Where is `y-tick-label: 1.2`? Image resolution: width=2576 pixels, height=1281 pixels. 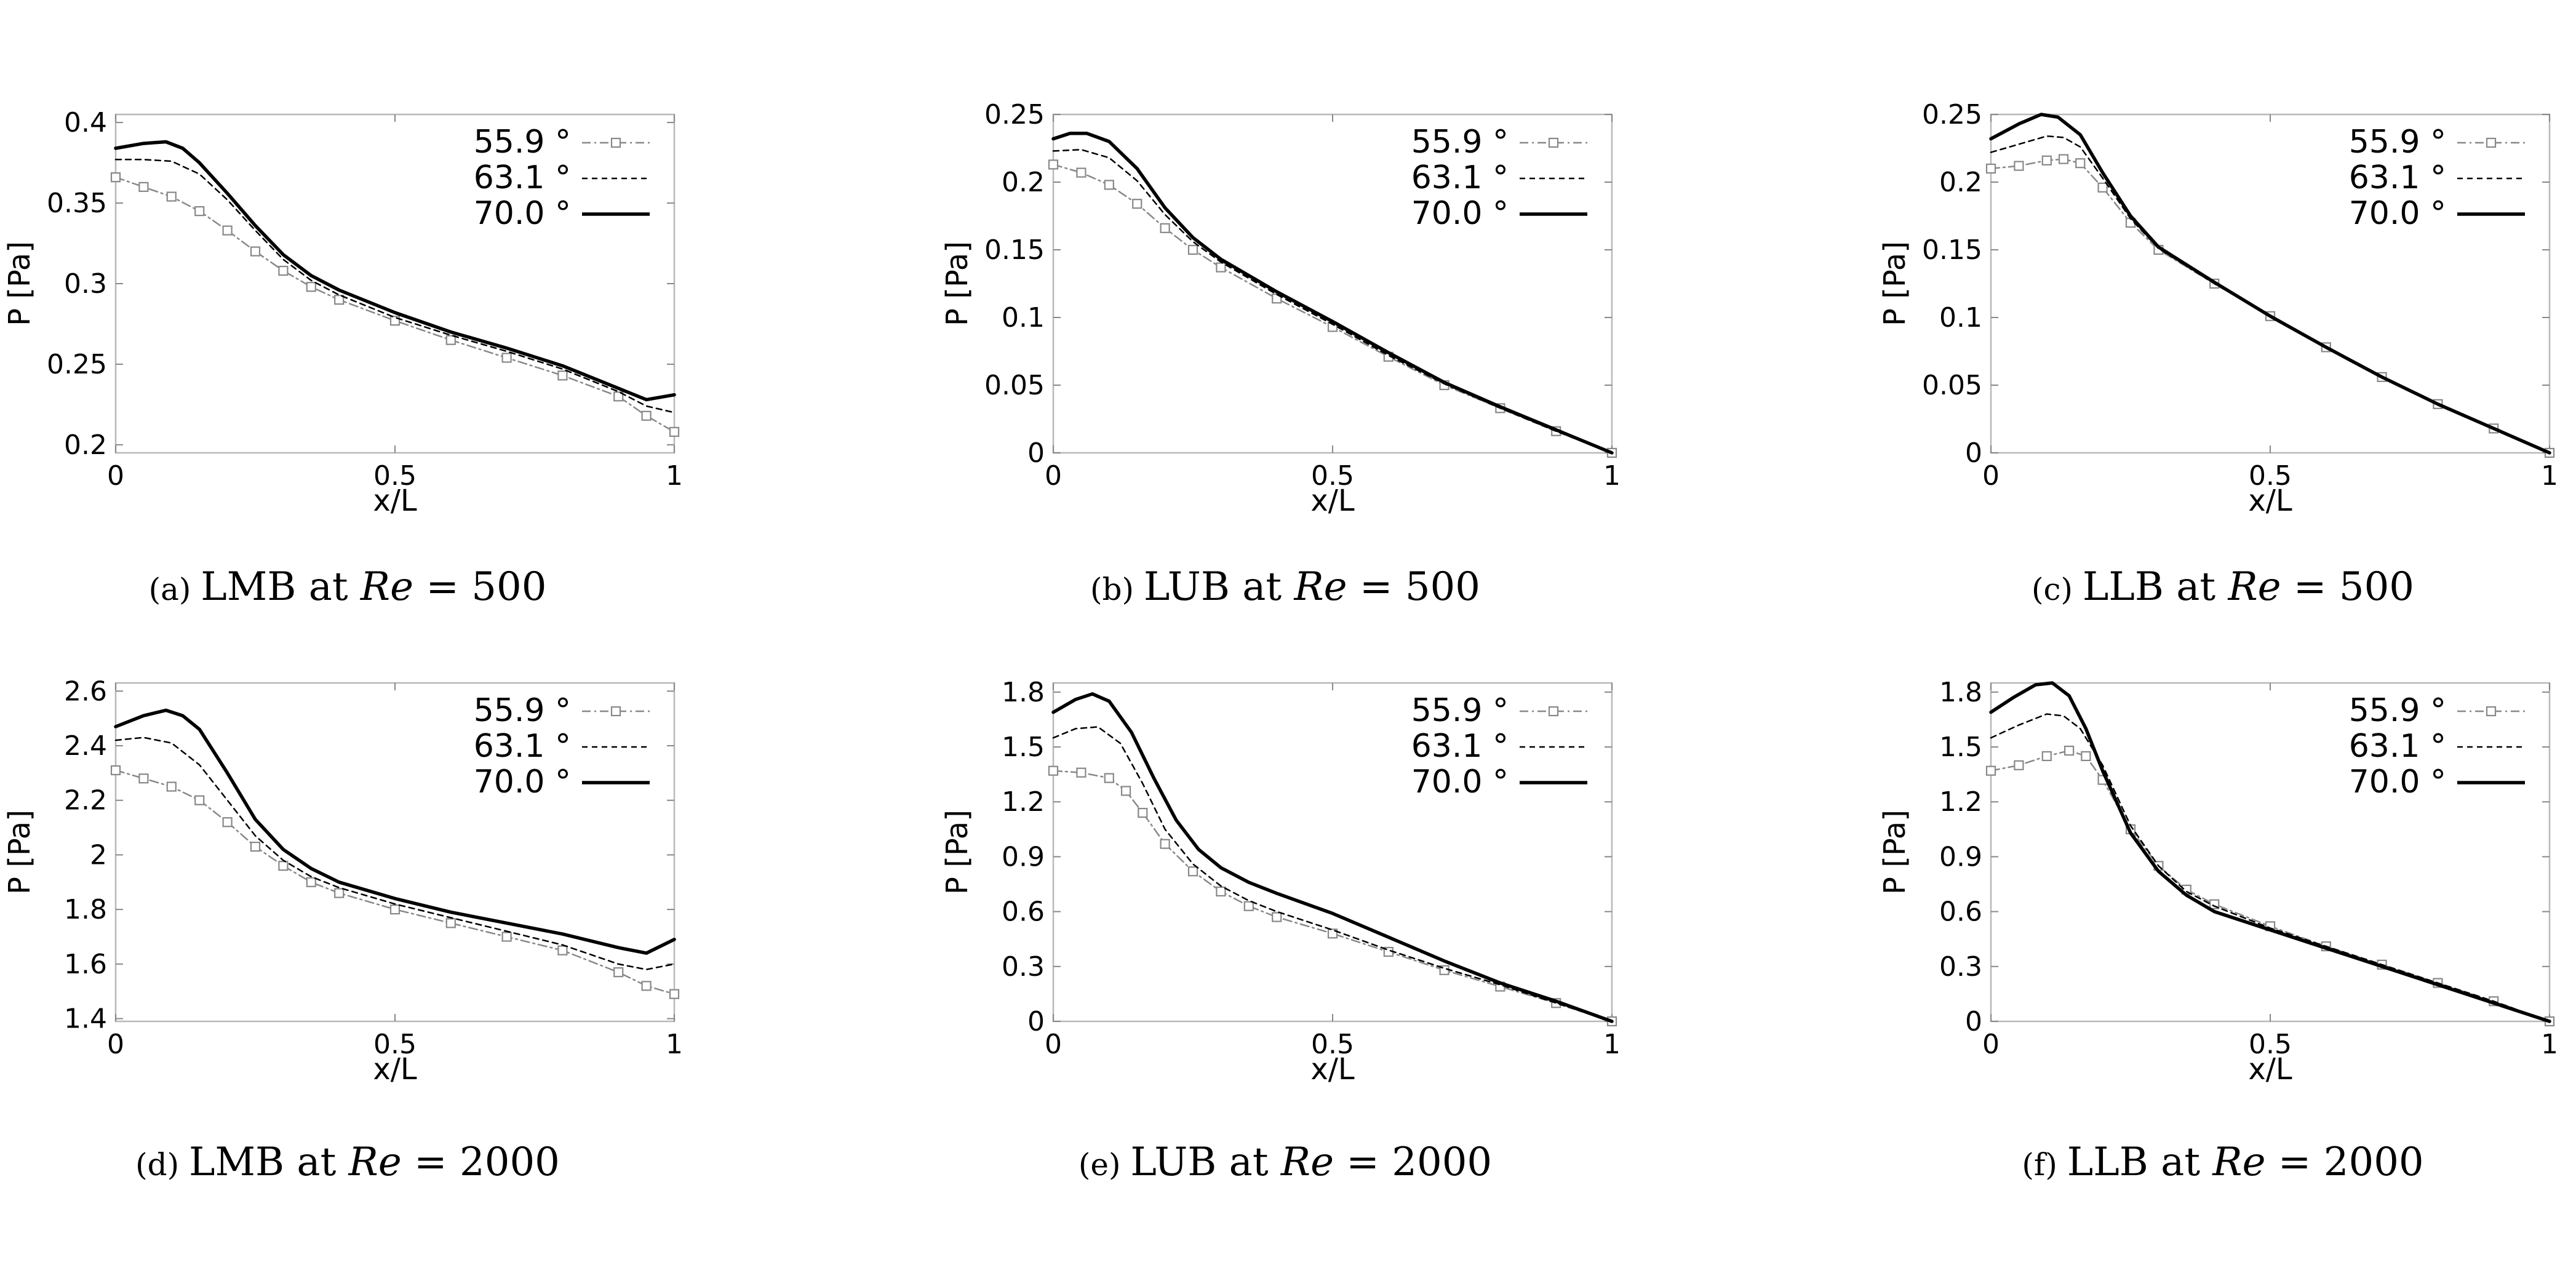
y-tick-label: 1.2 is located at coordinates (1960, 802).